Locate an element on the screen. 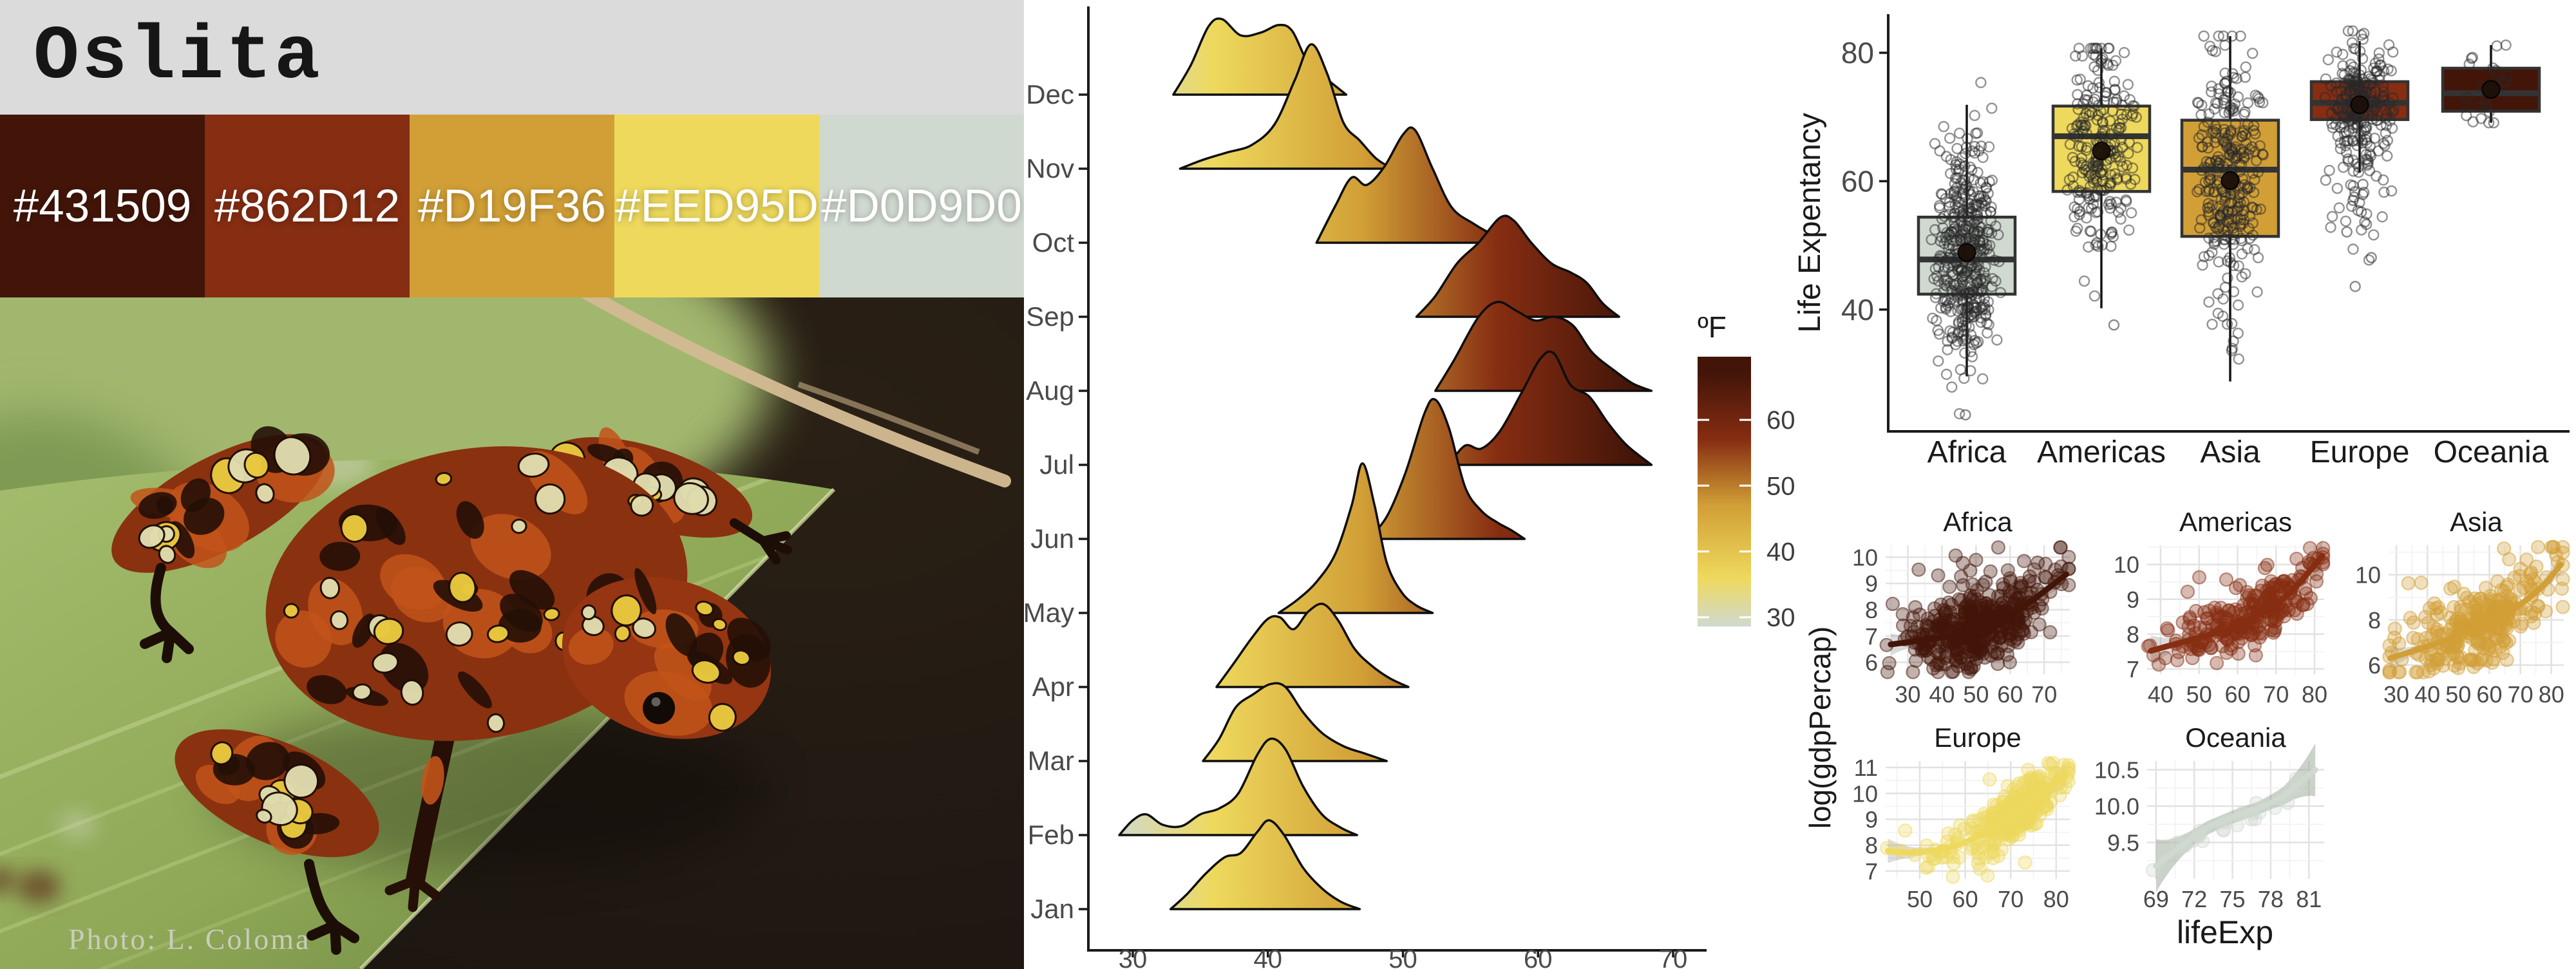 Image resolution: width=2576 pixels, height=969 pixels. svg-text: Mar is located at coordinates (1051, 761).